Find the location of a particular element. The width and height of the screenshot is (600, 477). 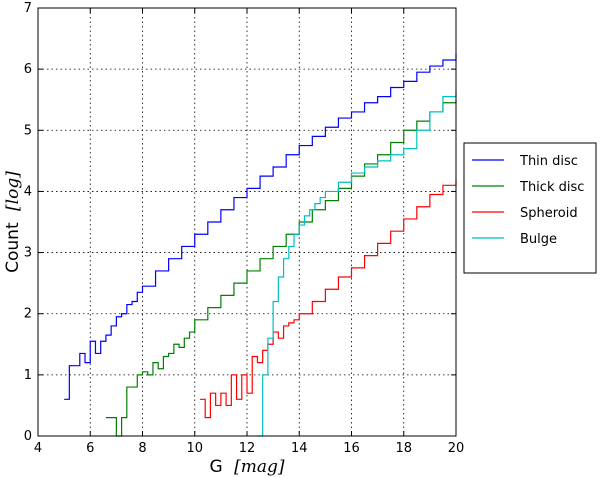

x-tick-label: 4 is located at coordinates (38, 448).